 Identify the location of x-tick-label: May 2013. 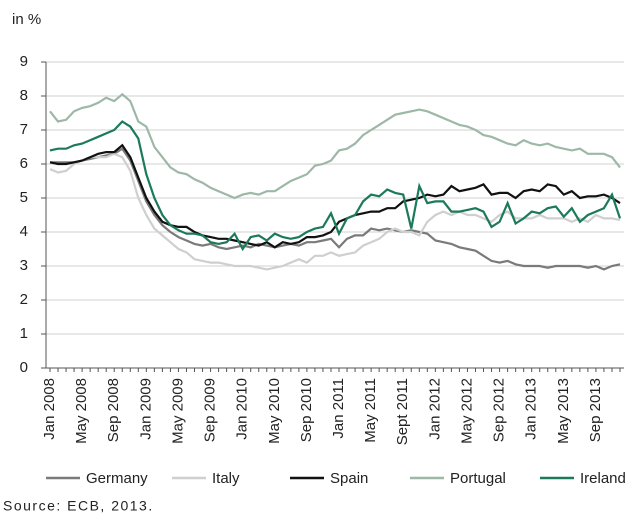
(563, 411).